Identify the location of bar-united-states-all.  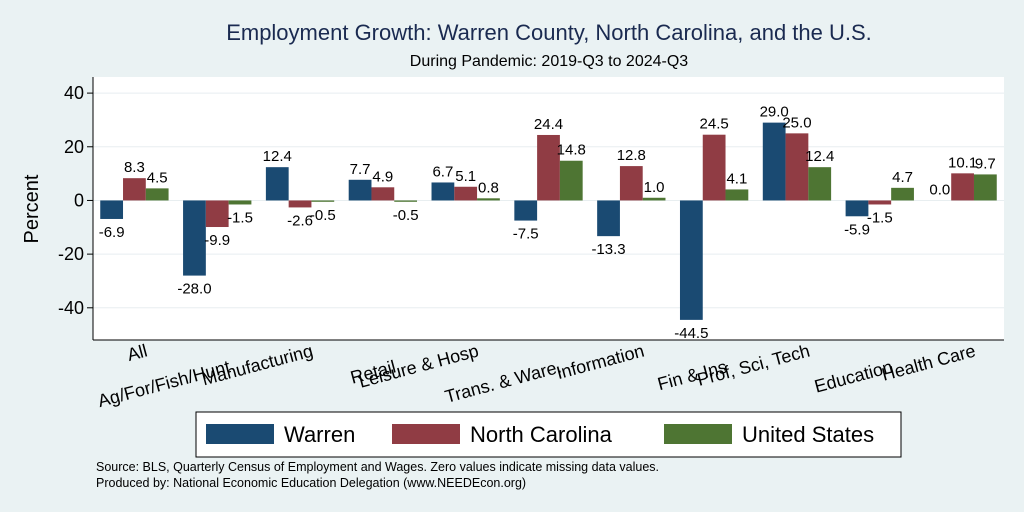
(157, 194).